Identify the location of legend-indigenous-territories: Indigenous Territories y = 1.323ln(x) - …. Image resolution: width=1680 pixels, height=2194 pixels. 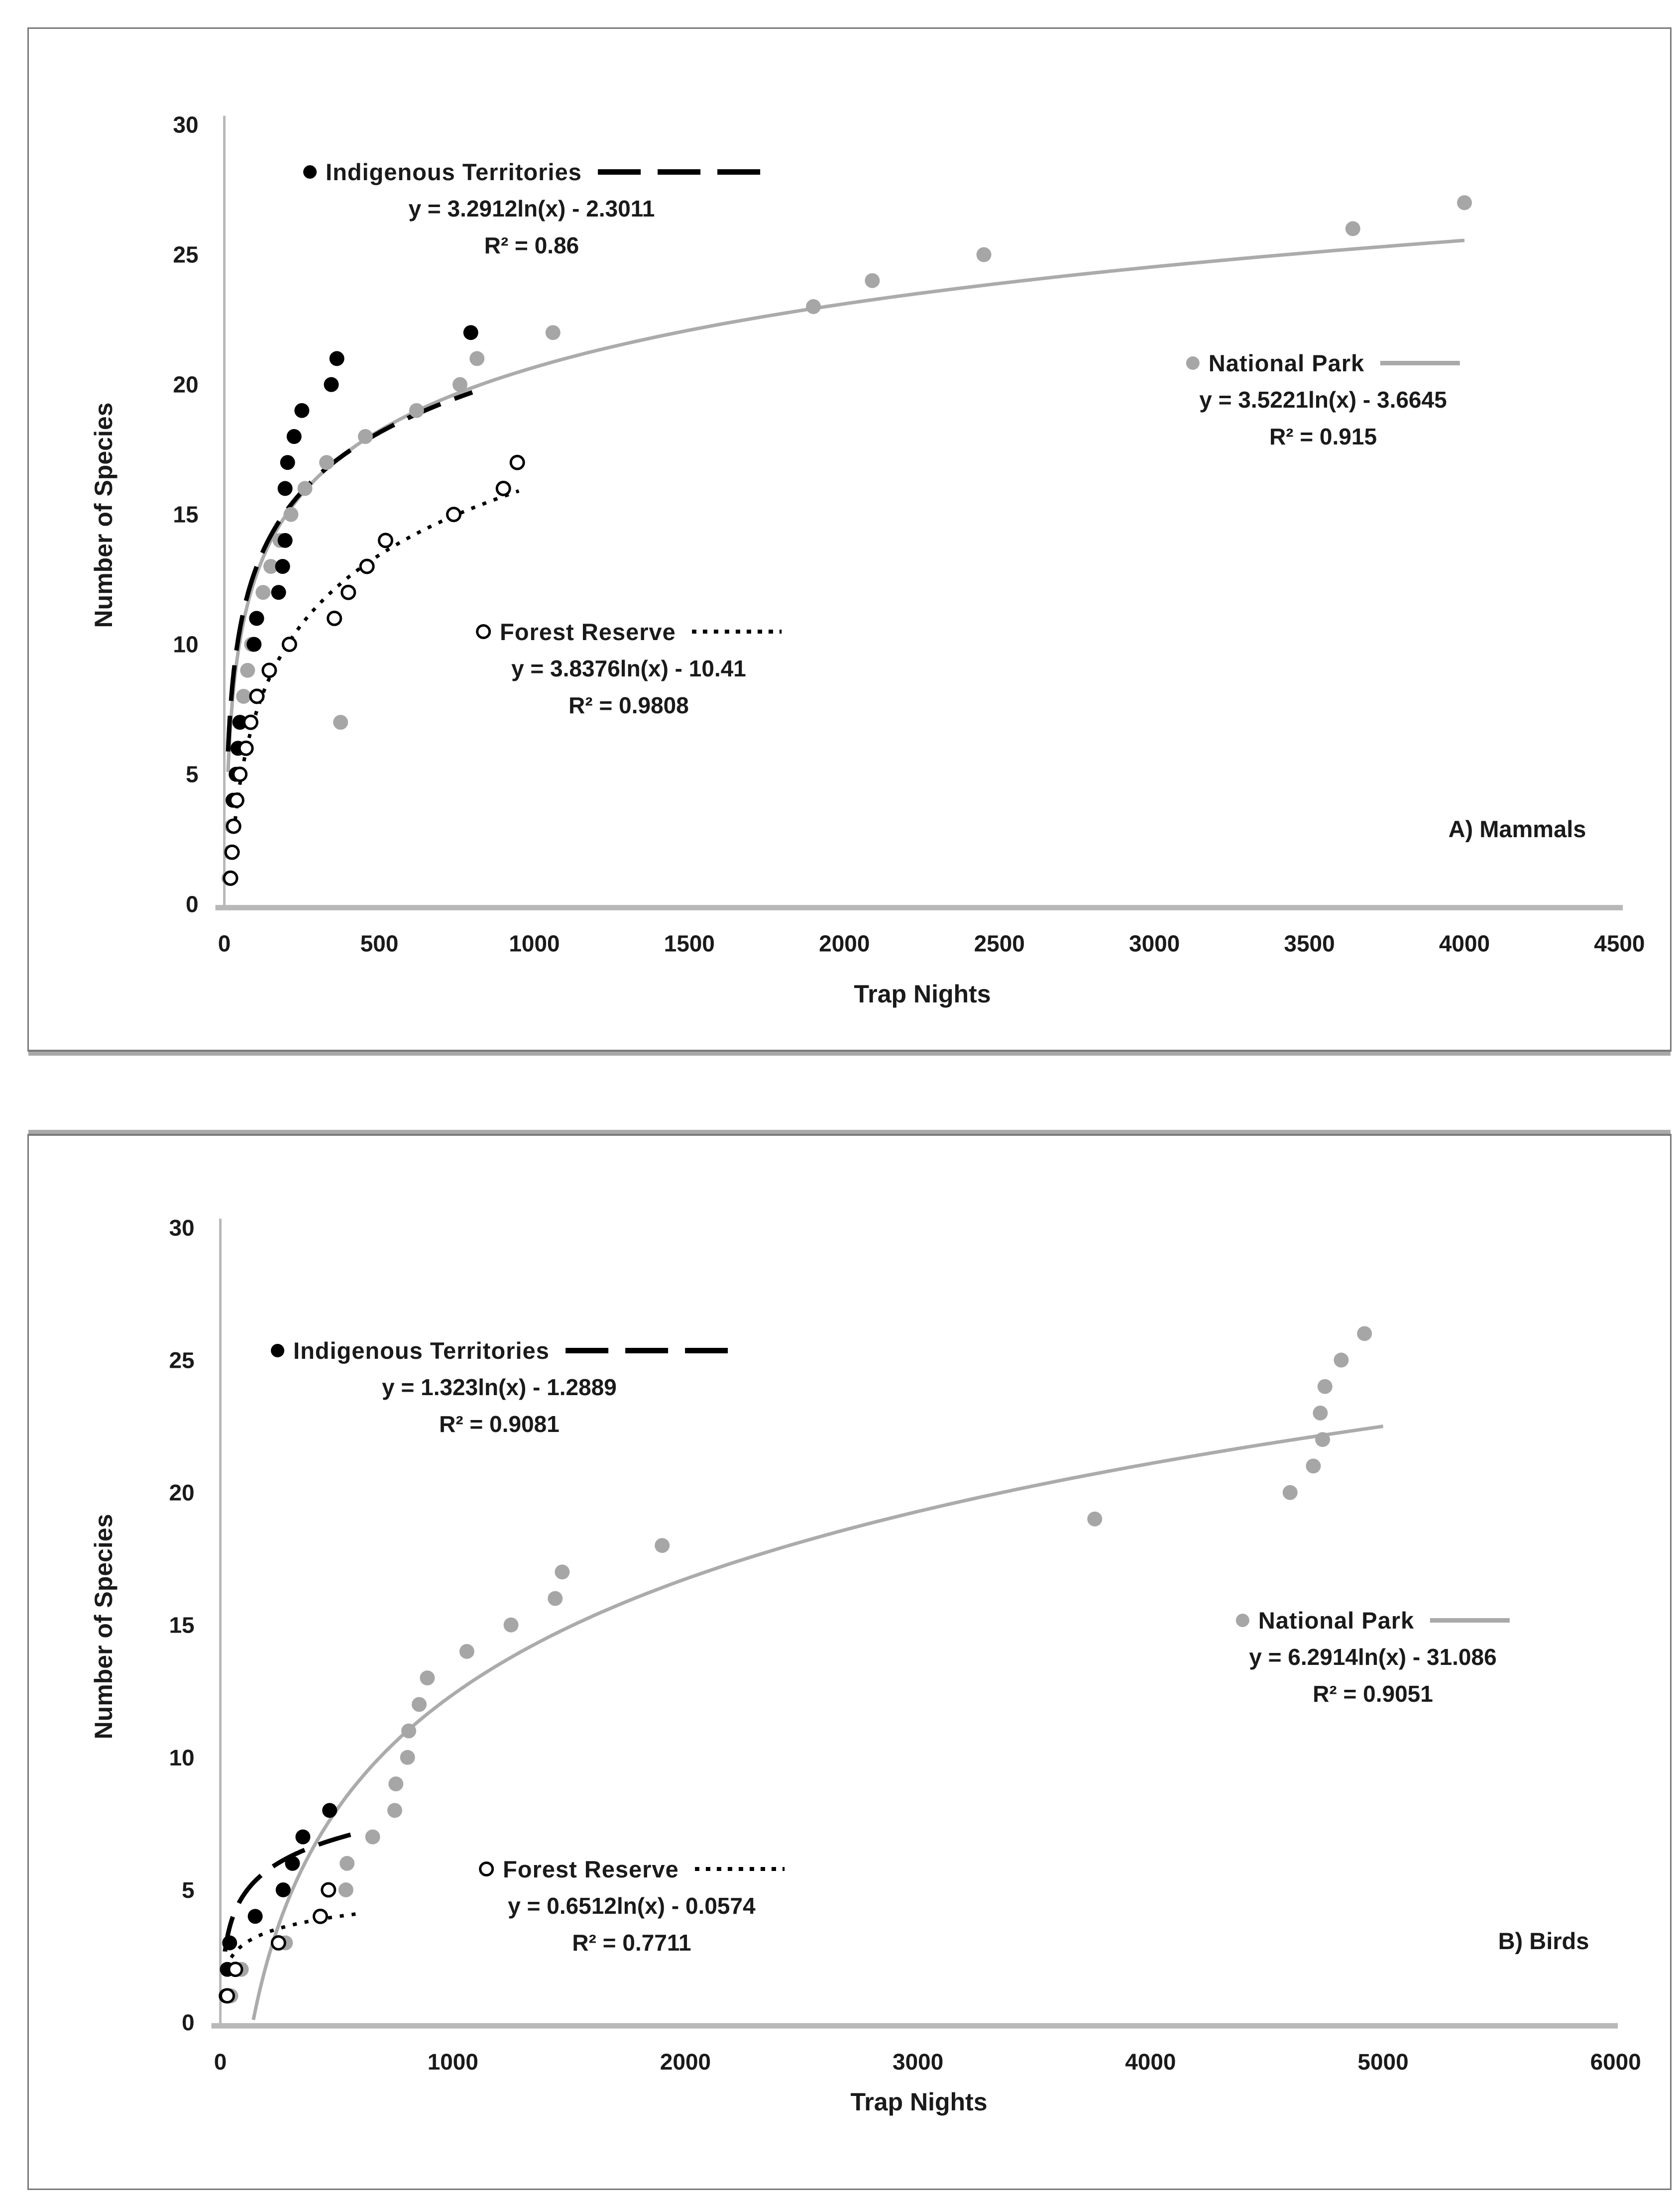
(500, 1387).